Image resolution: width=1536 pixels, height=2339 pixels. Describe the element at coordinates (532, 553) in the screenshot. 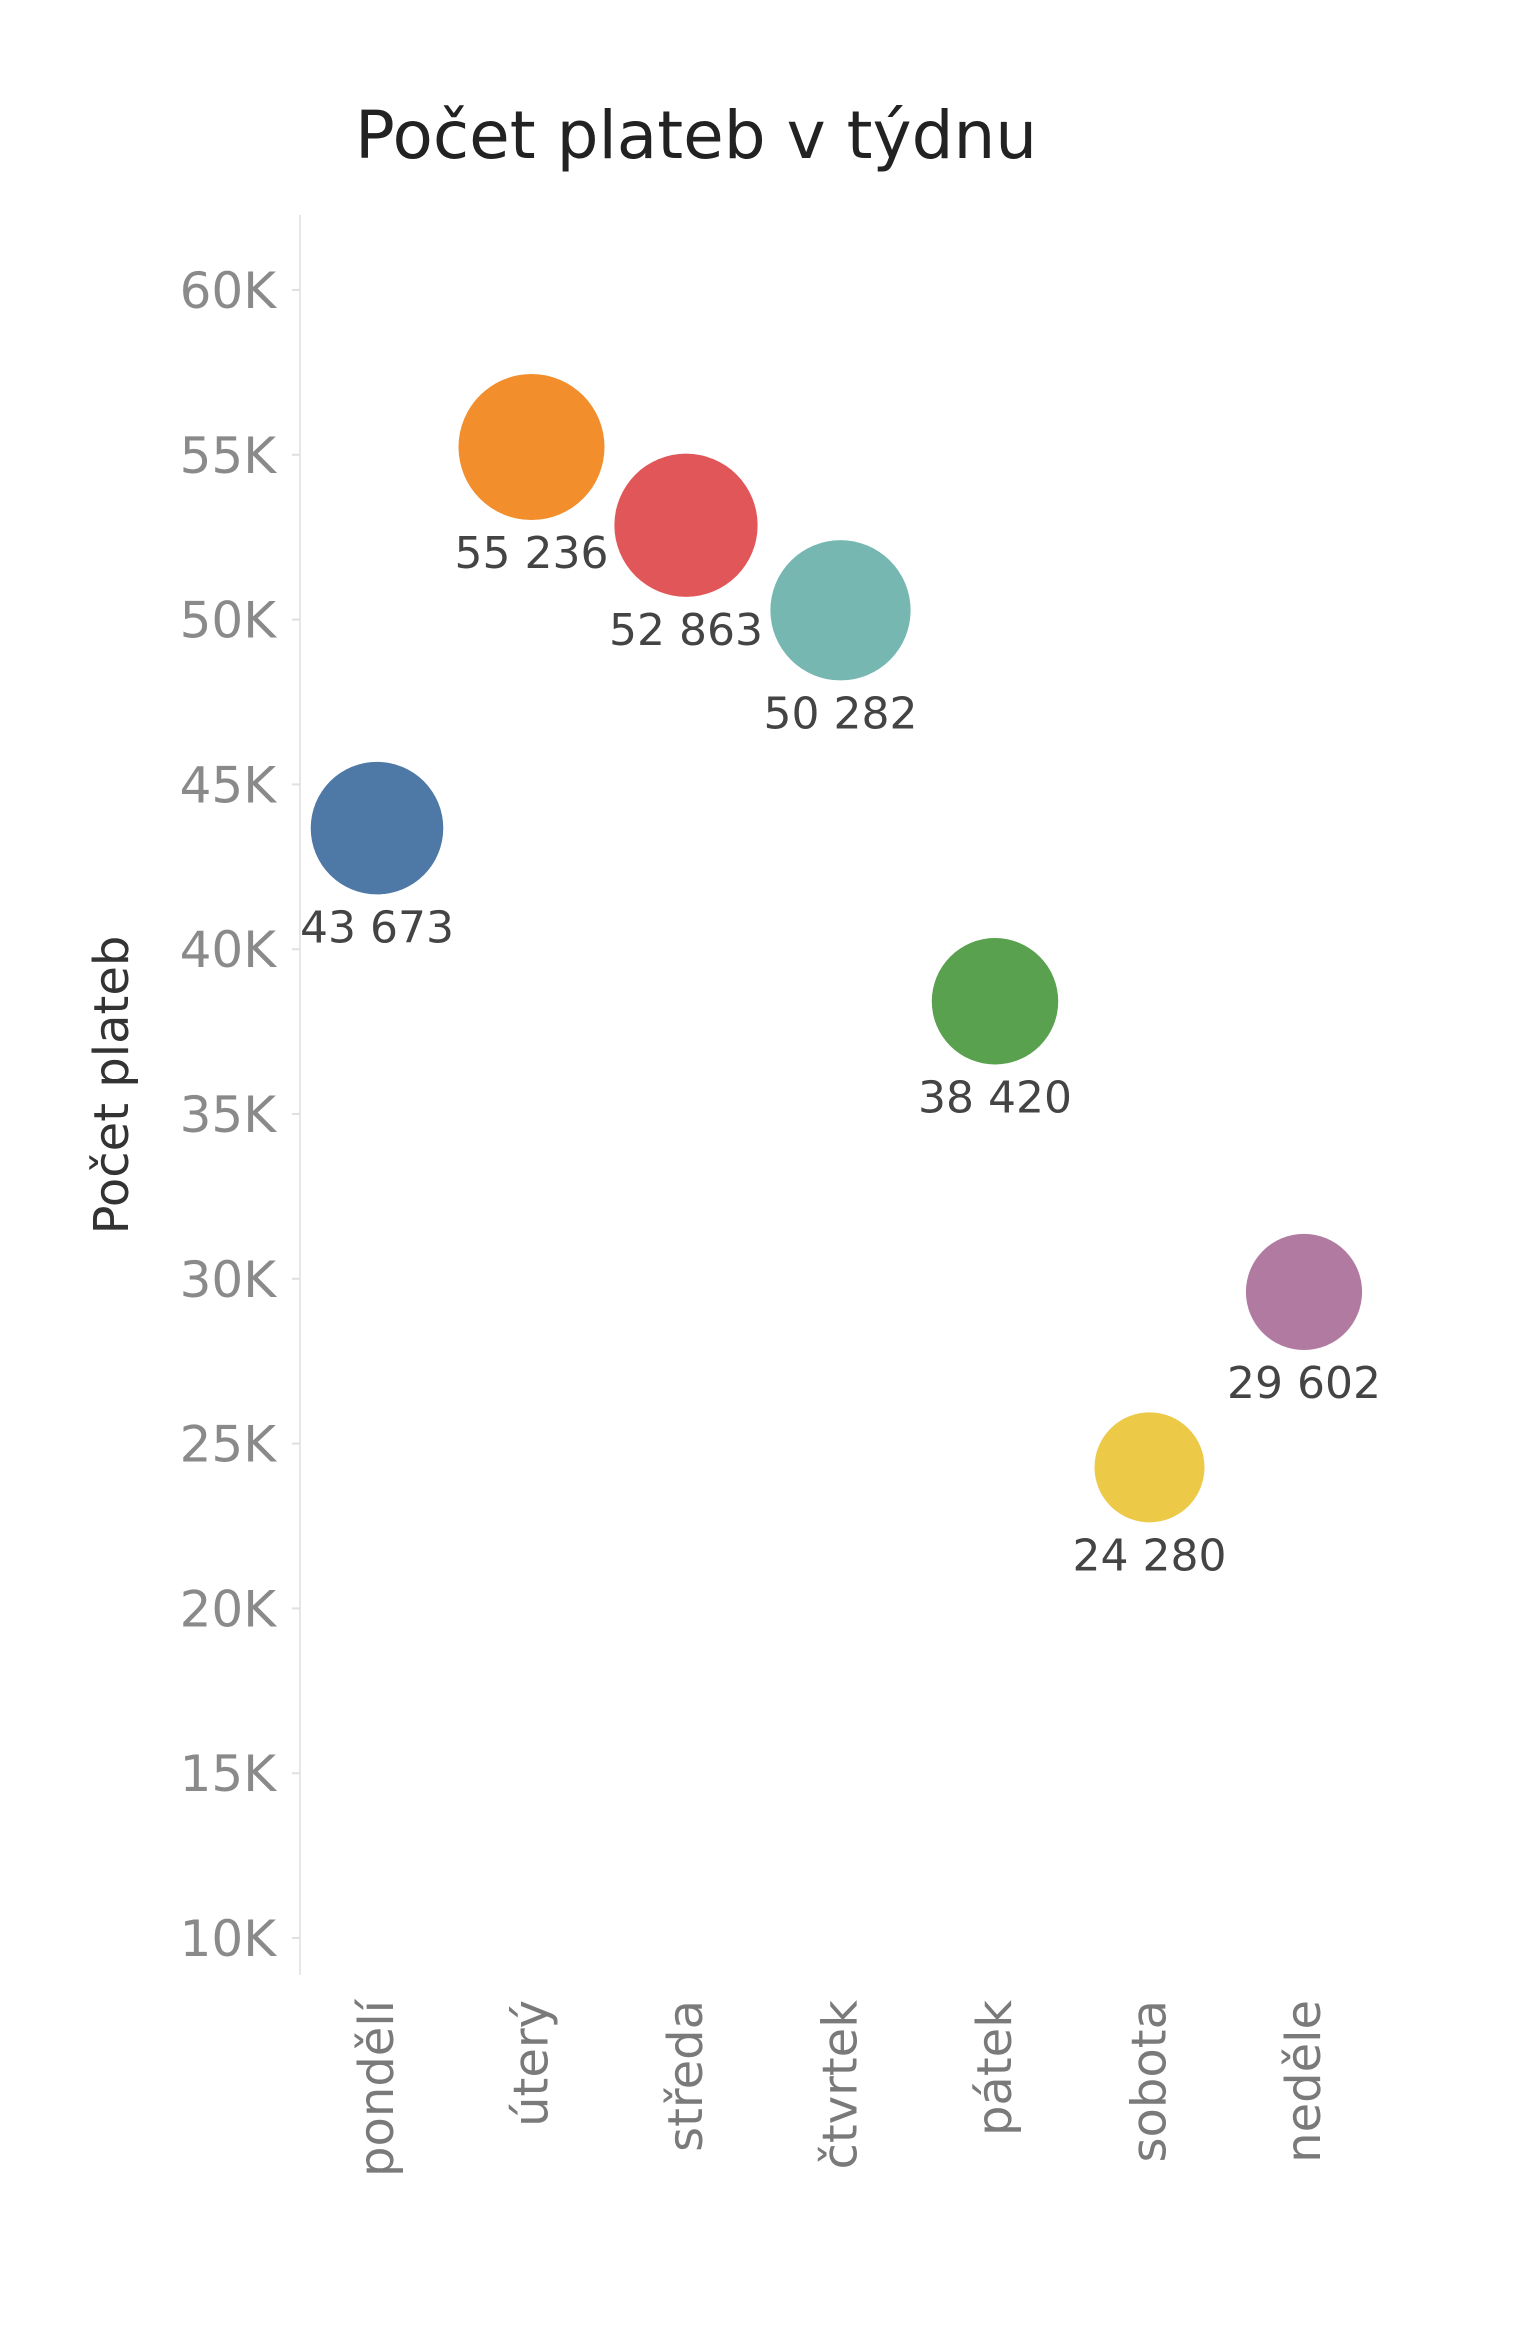

I see `data-label: 55 236` at that location.